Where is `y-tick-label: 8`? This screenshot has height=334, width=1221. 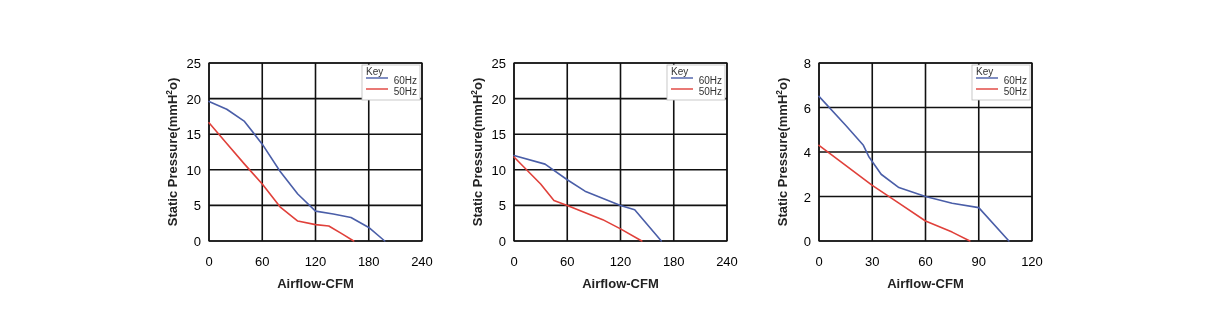 y-tick-label: 8 is located at coordinates (807, 63).